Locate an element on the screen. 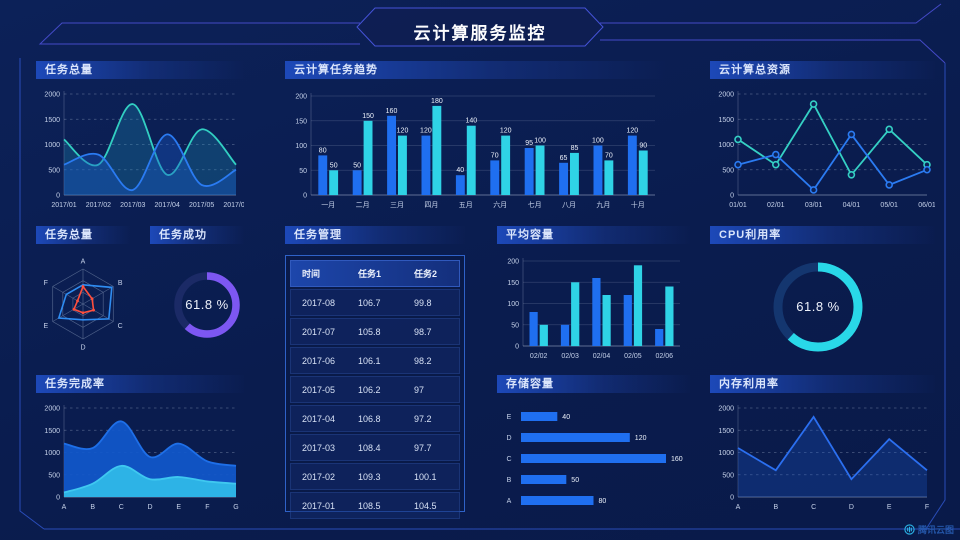 The width and height of the screenshot is (960, 540). svg-text: 六月 is located at coordinates (500, 204).